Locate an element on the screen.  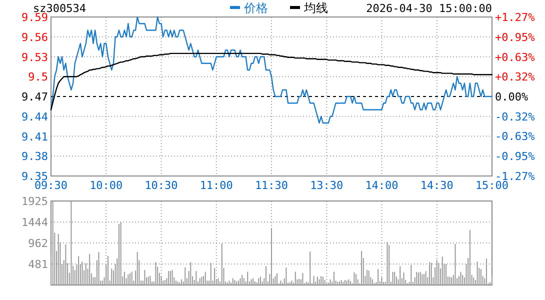
y-tick-label: 9.41 is located at coordinates (35, 137).